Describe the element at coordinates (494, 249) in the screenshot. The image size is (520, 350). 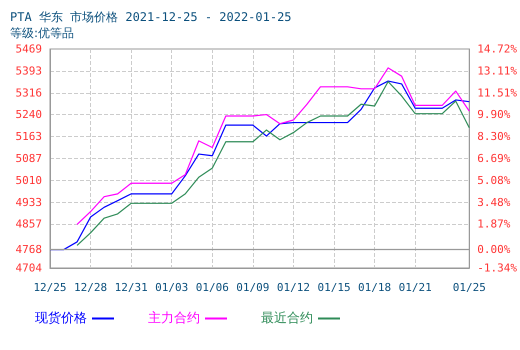
I see `y2-tick-label: 0.00%` at that location.